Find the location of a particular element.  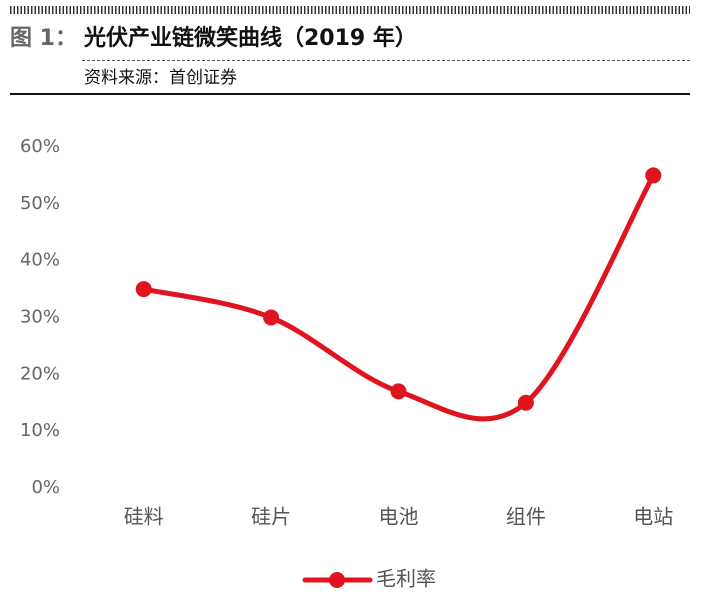

y-tick-label: 0% is located at coordinates (45, 487).